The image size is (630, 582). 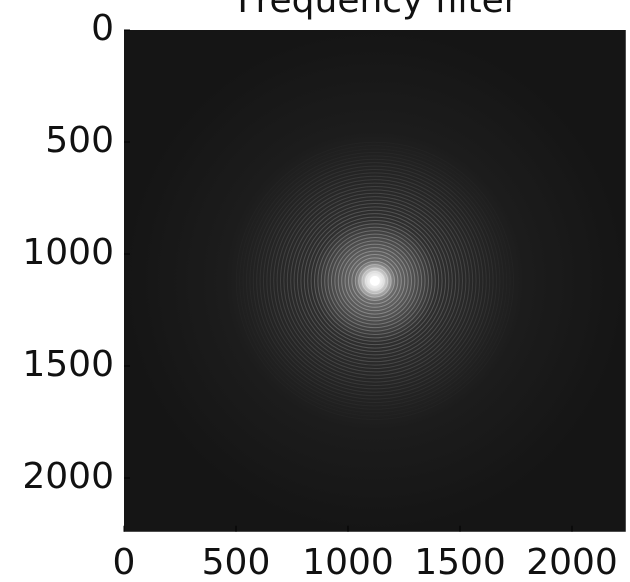 What do you see at coordinates (124, 562) in the screenshot?
I see `x-tick-label: 0` at bounding box center [124, 562].